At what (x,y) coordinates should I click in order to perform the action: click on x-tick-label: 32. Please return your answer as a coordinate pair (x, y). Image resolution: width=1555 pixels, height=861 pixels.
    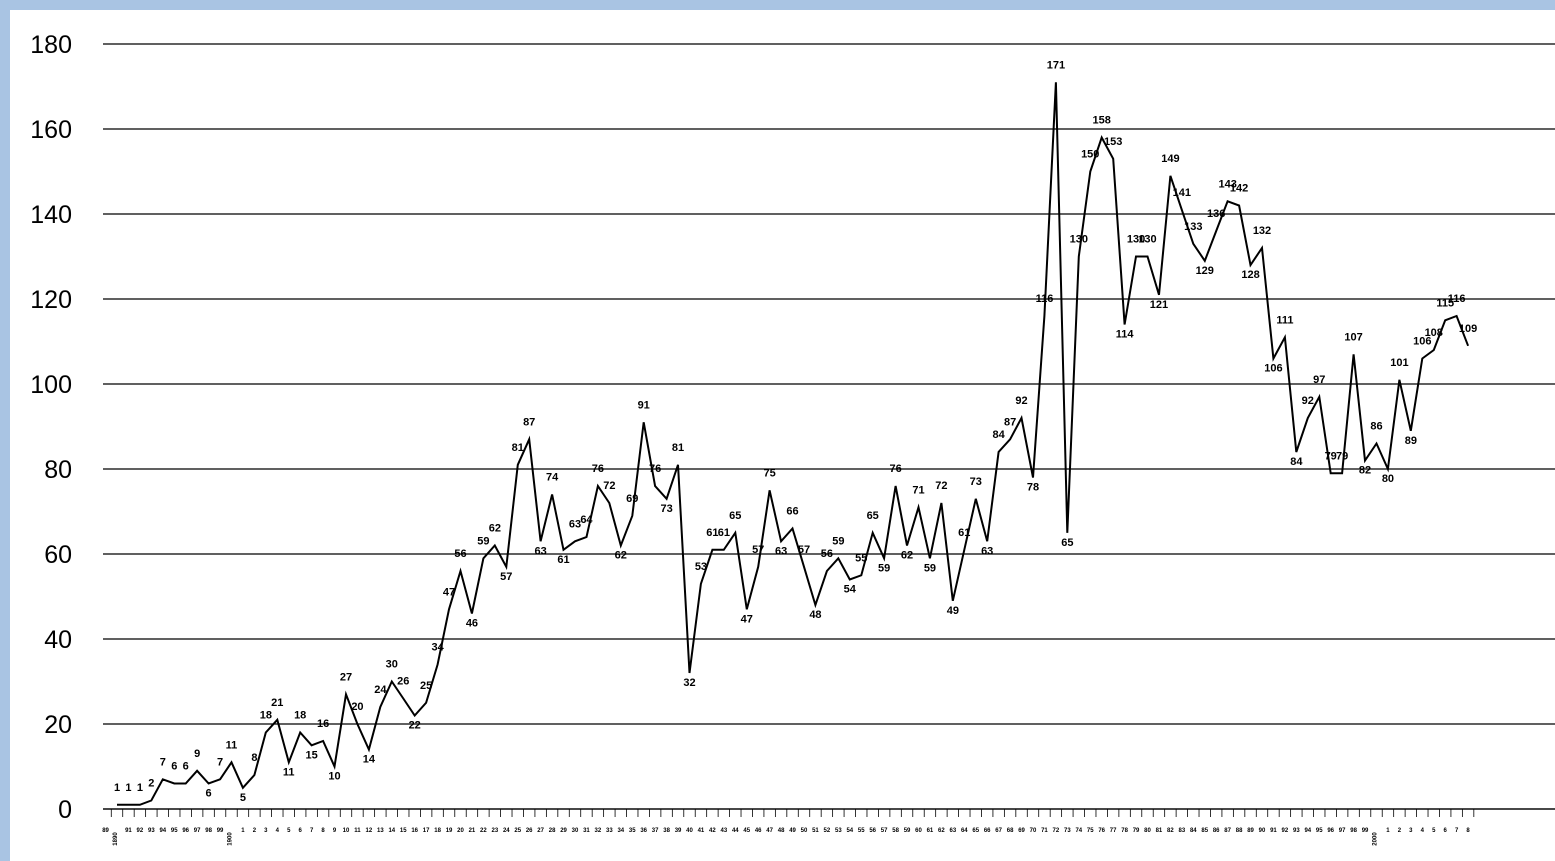
    Looking at the image, I should click on (598, 831).